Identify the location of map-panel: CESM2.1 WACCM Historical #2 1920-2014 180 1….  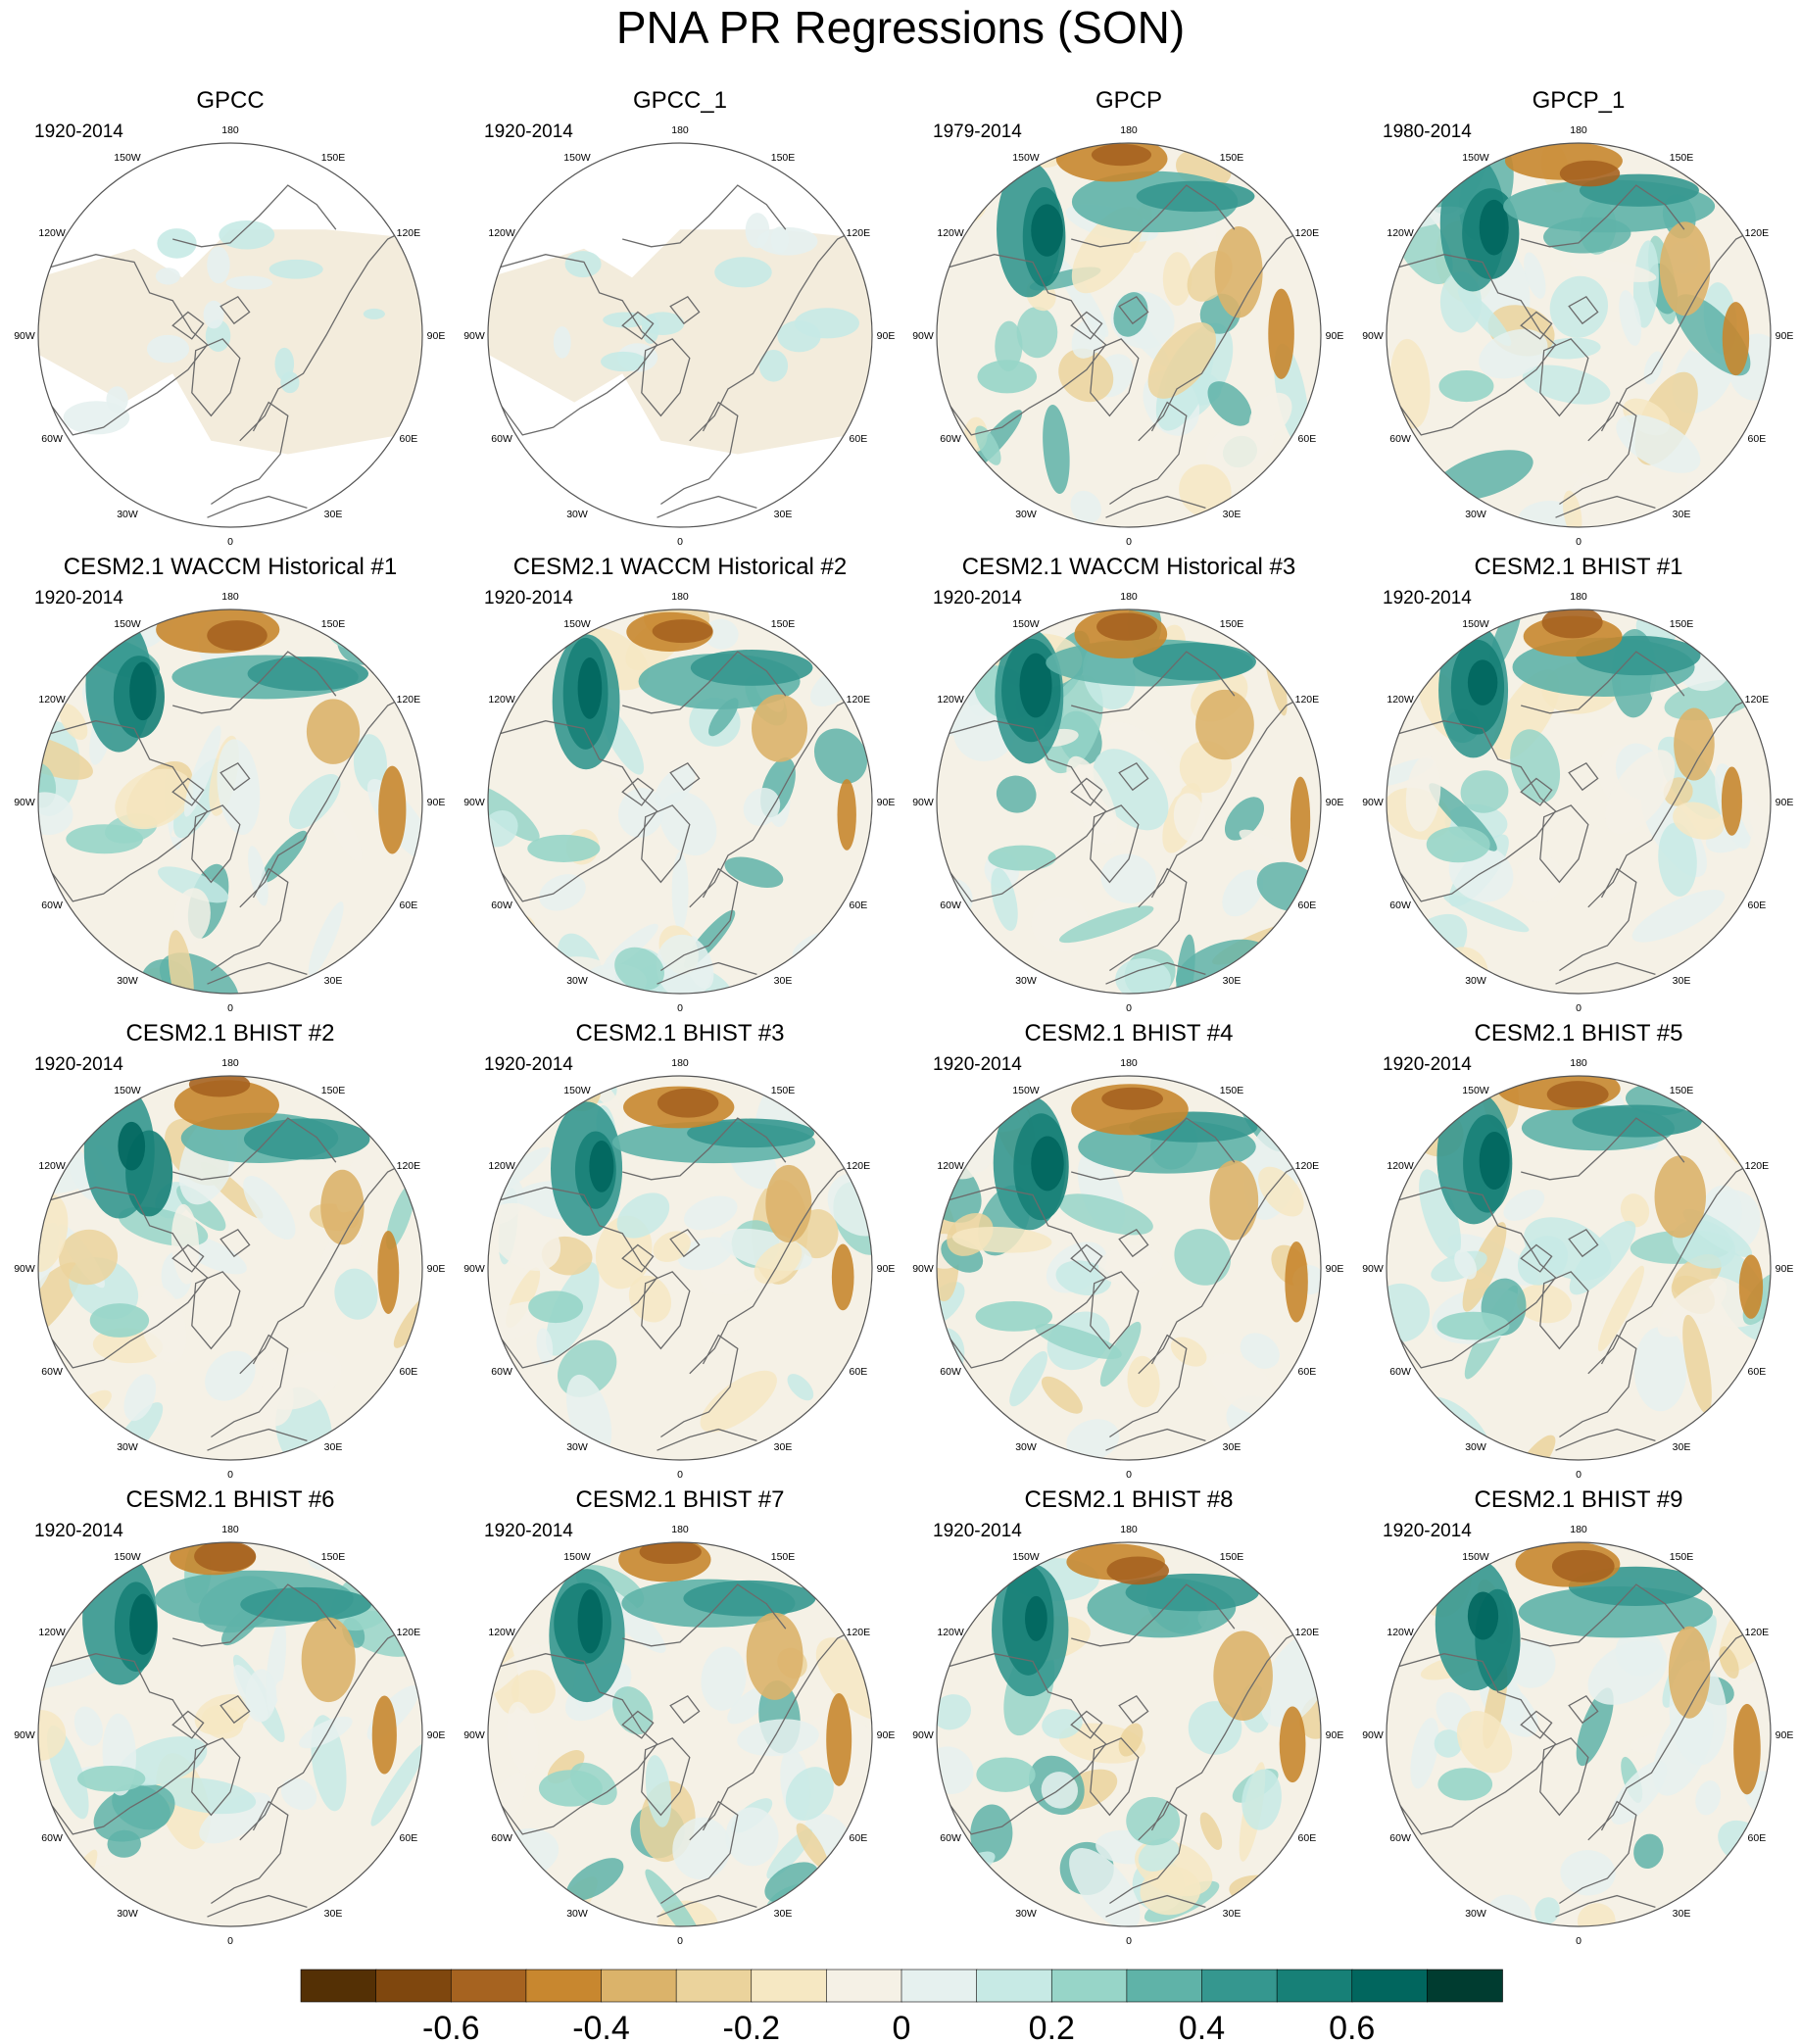
(679, 784).